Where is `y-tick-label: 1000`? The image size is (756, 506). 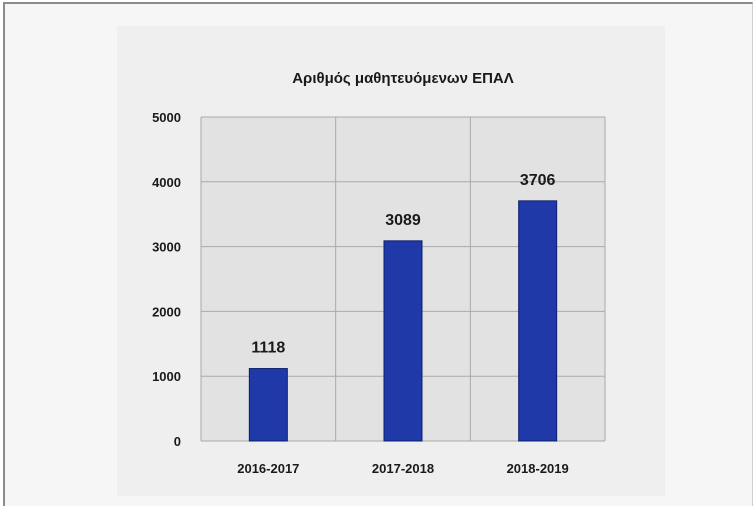
y-tick-label: 1000 is located at coordinates (166, 376).